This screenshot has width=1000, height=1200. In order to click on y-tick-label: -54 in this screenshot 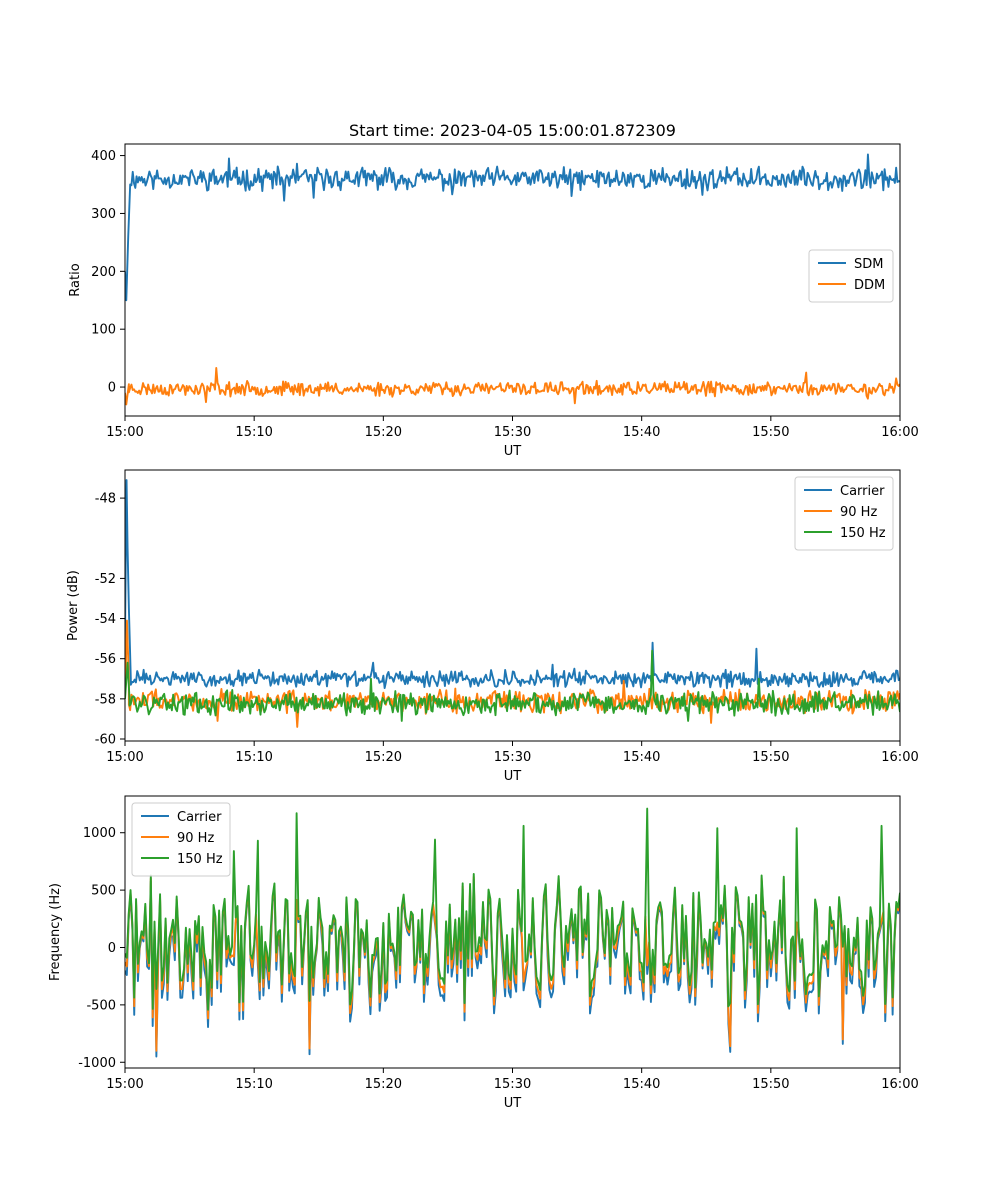, I will do `click(105, 619)`.